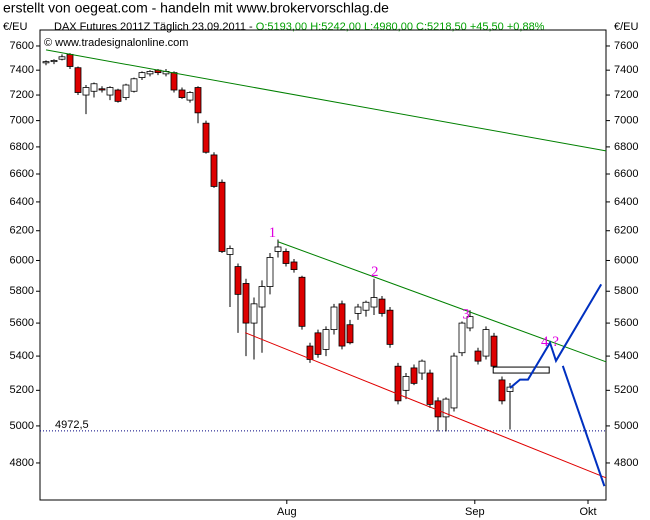  What do you see at coordinates (475, 512) in the screenshot?
I see `x-tick-label: Sep` at bounding box center [475, 512].